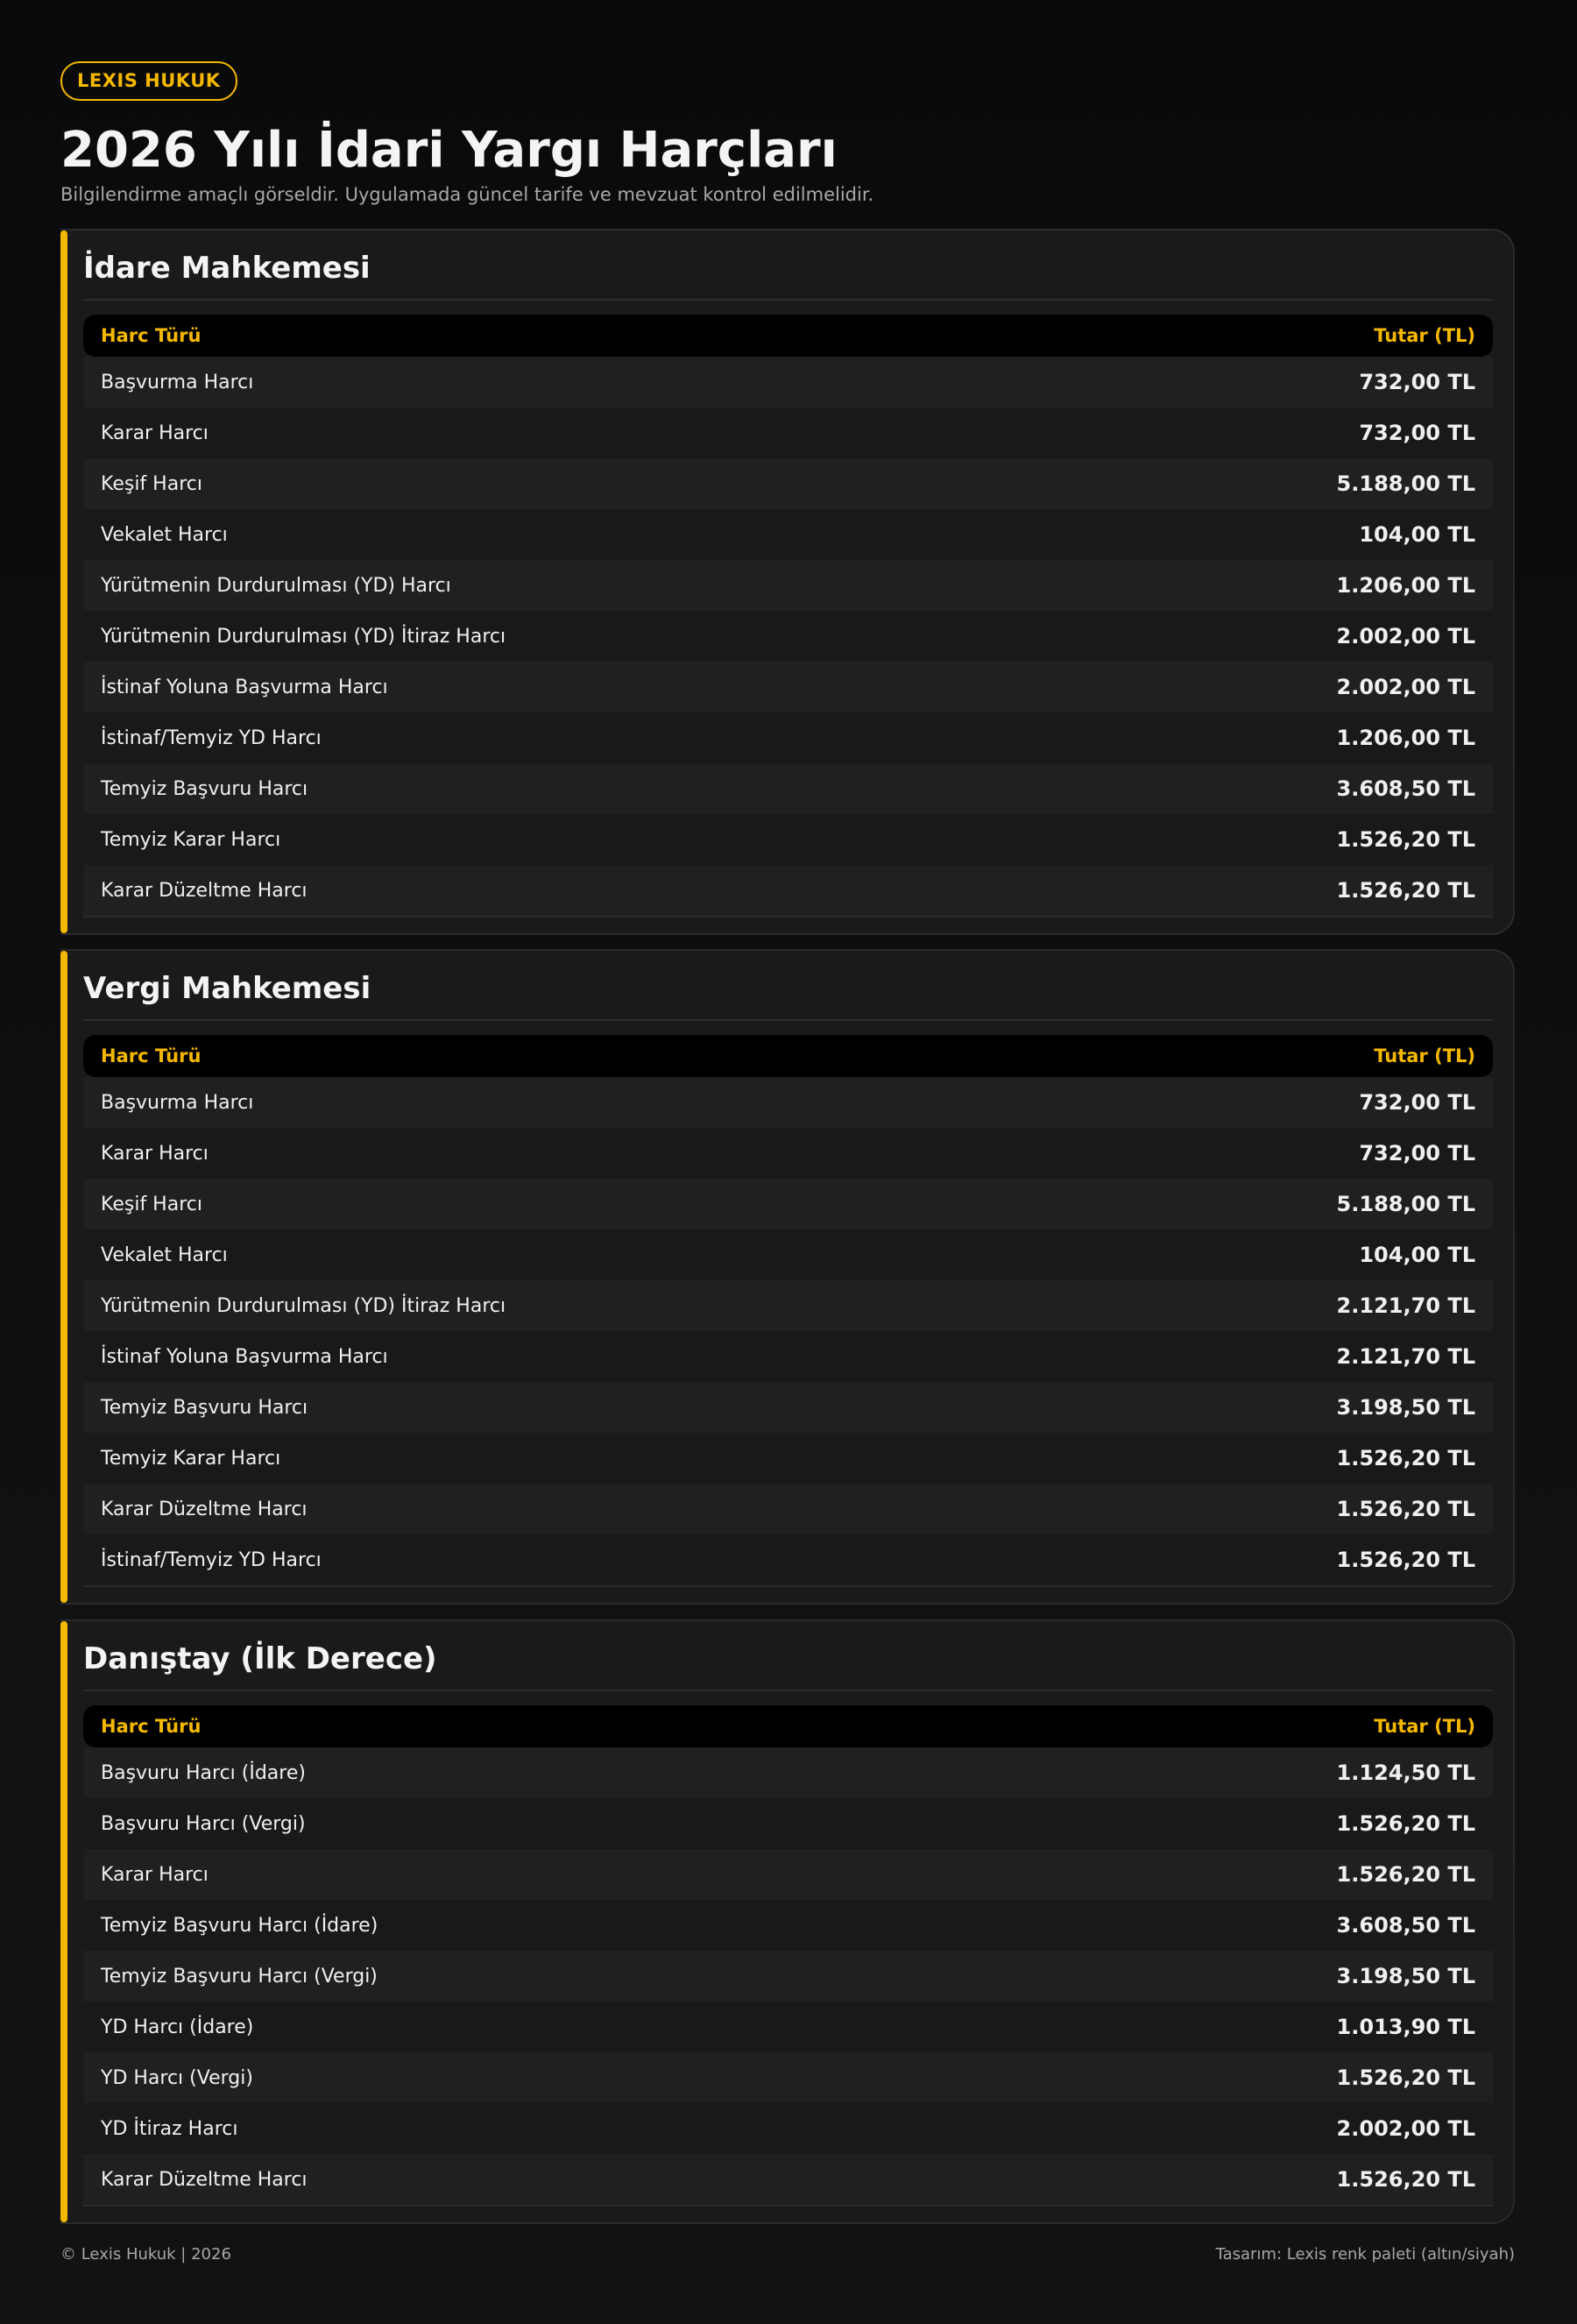  I want to click on section-title: Danıştay (İlk Derece), so click(788, 1664).